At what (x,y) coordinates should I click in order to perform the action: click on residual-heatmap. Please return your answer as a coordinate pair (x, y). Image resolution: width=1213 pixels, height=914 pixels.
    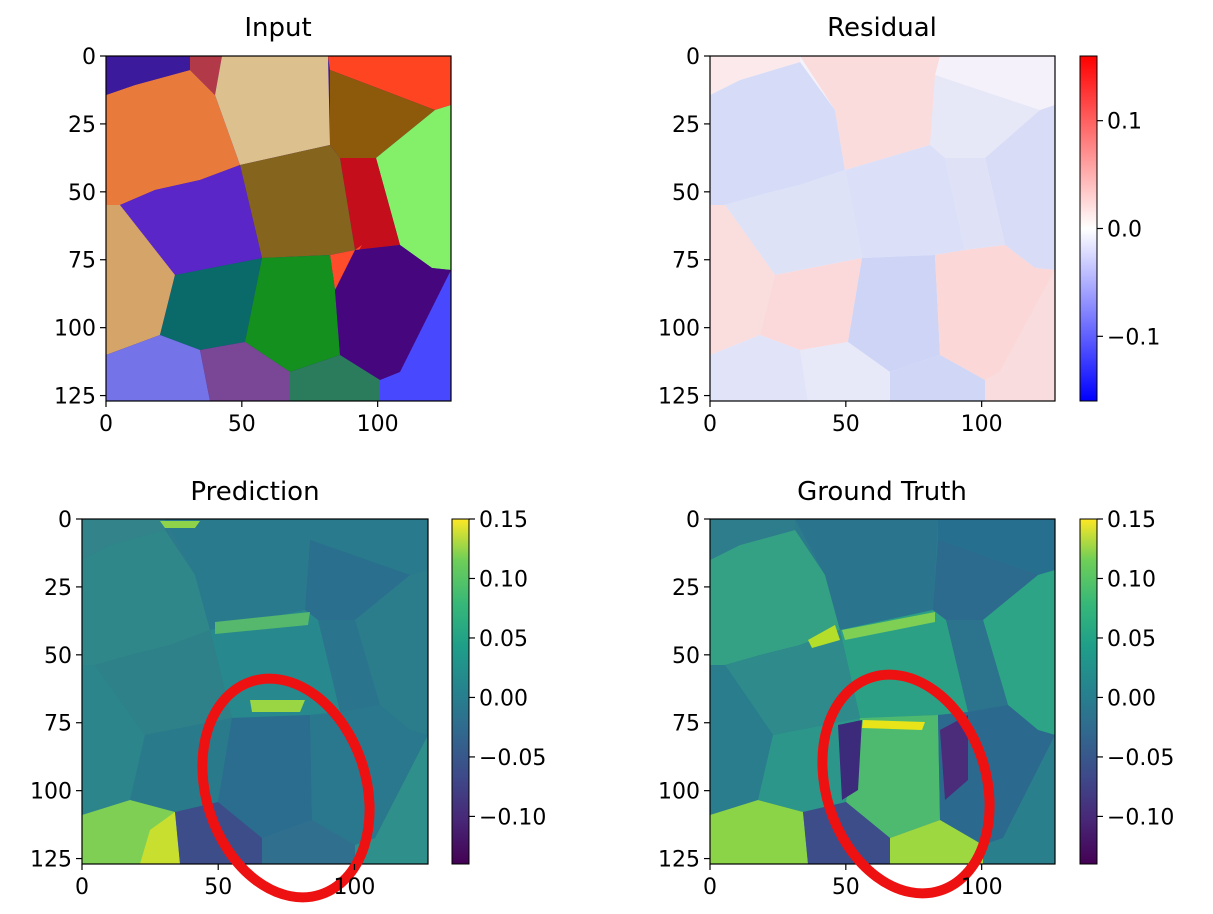
    Looking at the image, I should click on (882, 228).